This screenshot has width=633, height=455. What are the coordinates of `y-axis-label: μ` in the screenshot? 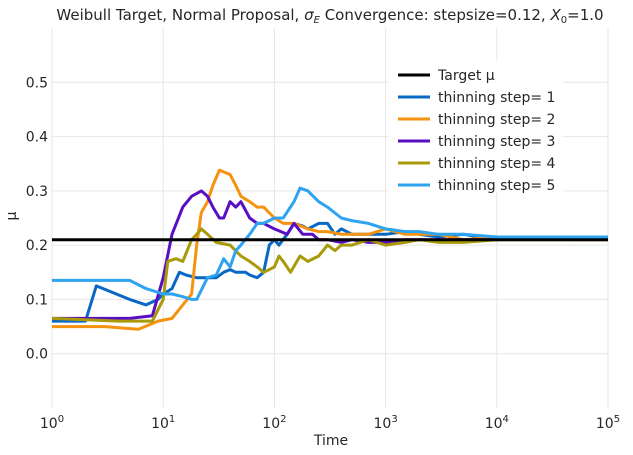 It's located at (12, 215).